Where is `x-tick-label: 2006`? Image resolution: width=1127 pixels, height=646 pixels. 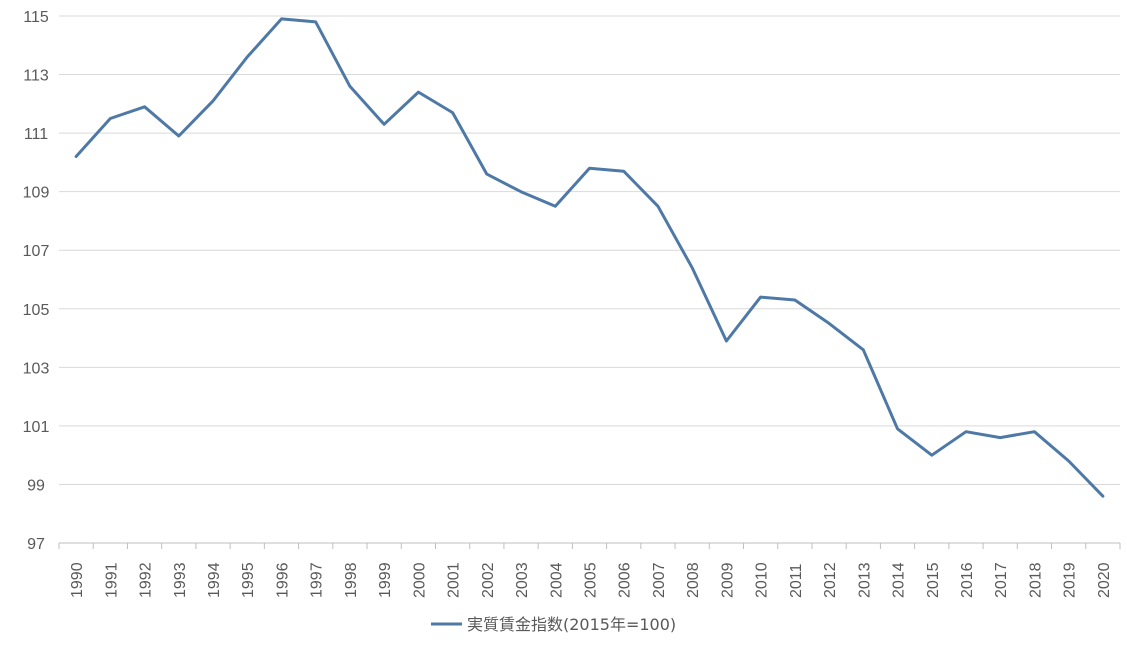
x-tick-label: 2006 is located at coordinates (625, 580).